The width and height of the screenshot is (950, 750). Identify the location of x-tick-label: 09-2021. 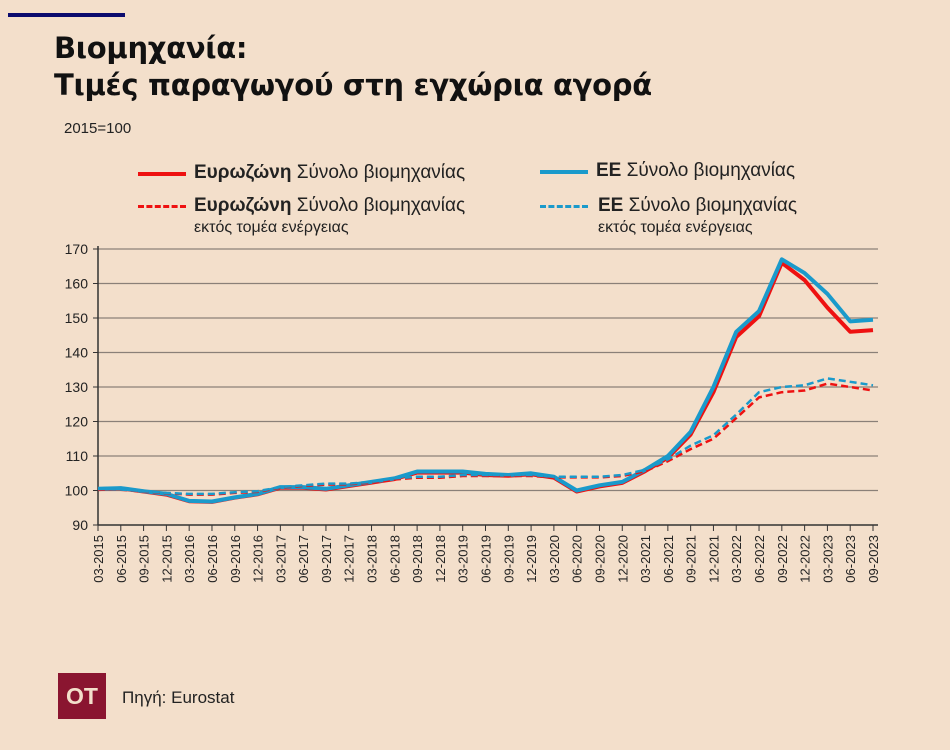
(691, 559).